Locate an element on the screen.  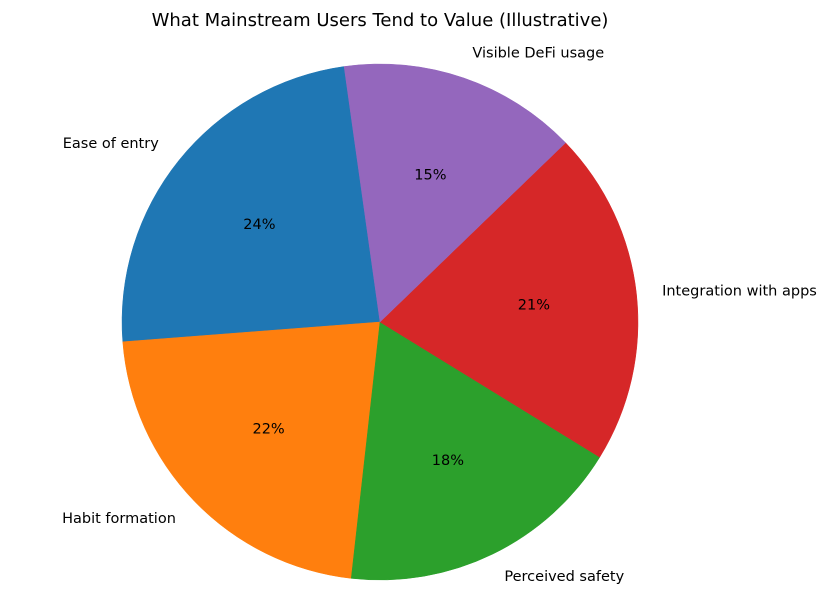
pie-percent-label: 22% is located at coordinates (268, 430).